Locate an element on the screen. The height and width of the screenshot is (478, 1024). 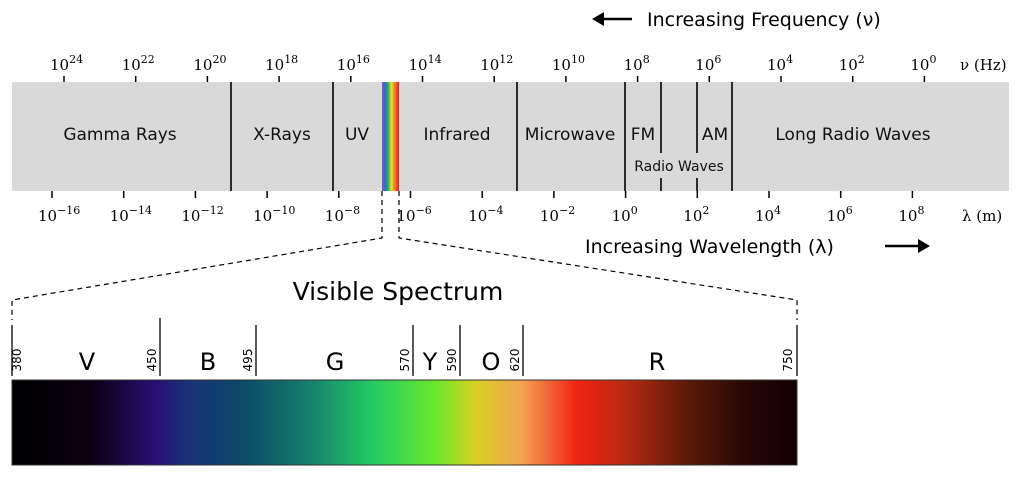
frequency-label: Increasing Frequency (ν) is located at coordinates (764, 20).